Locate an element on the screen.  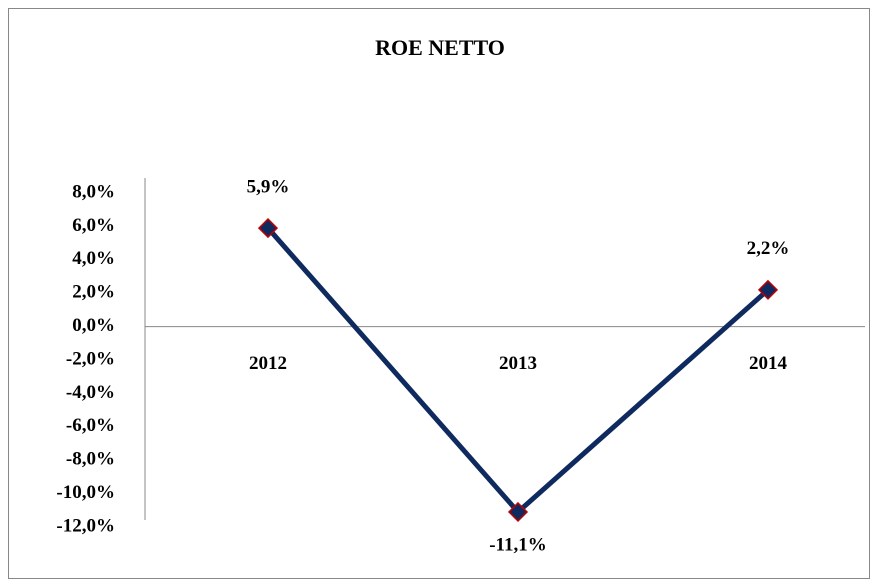
y-tick-label: 0,0% is located at coordinates (93, 325).